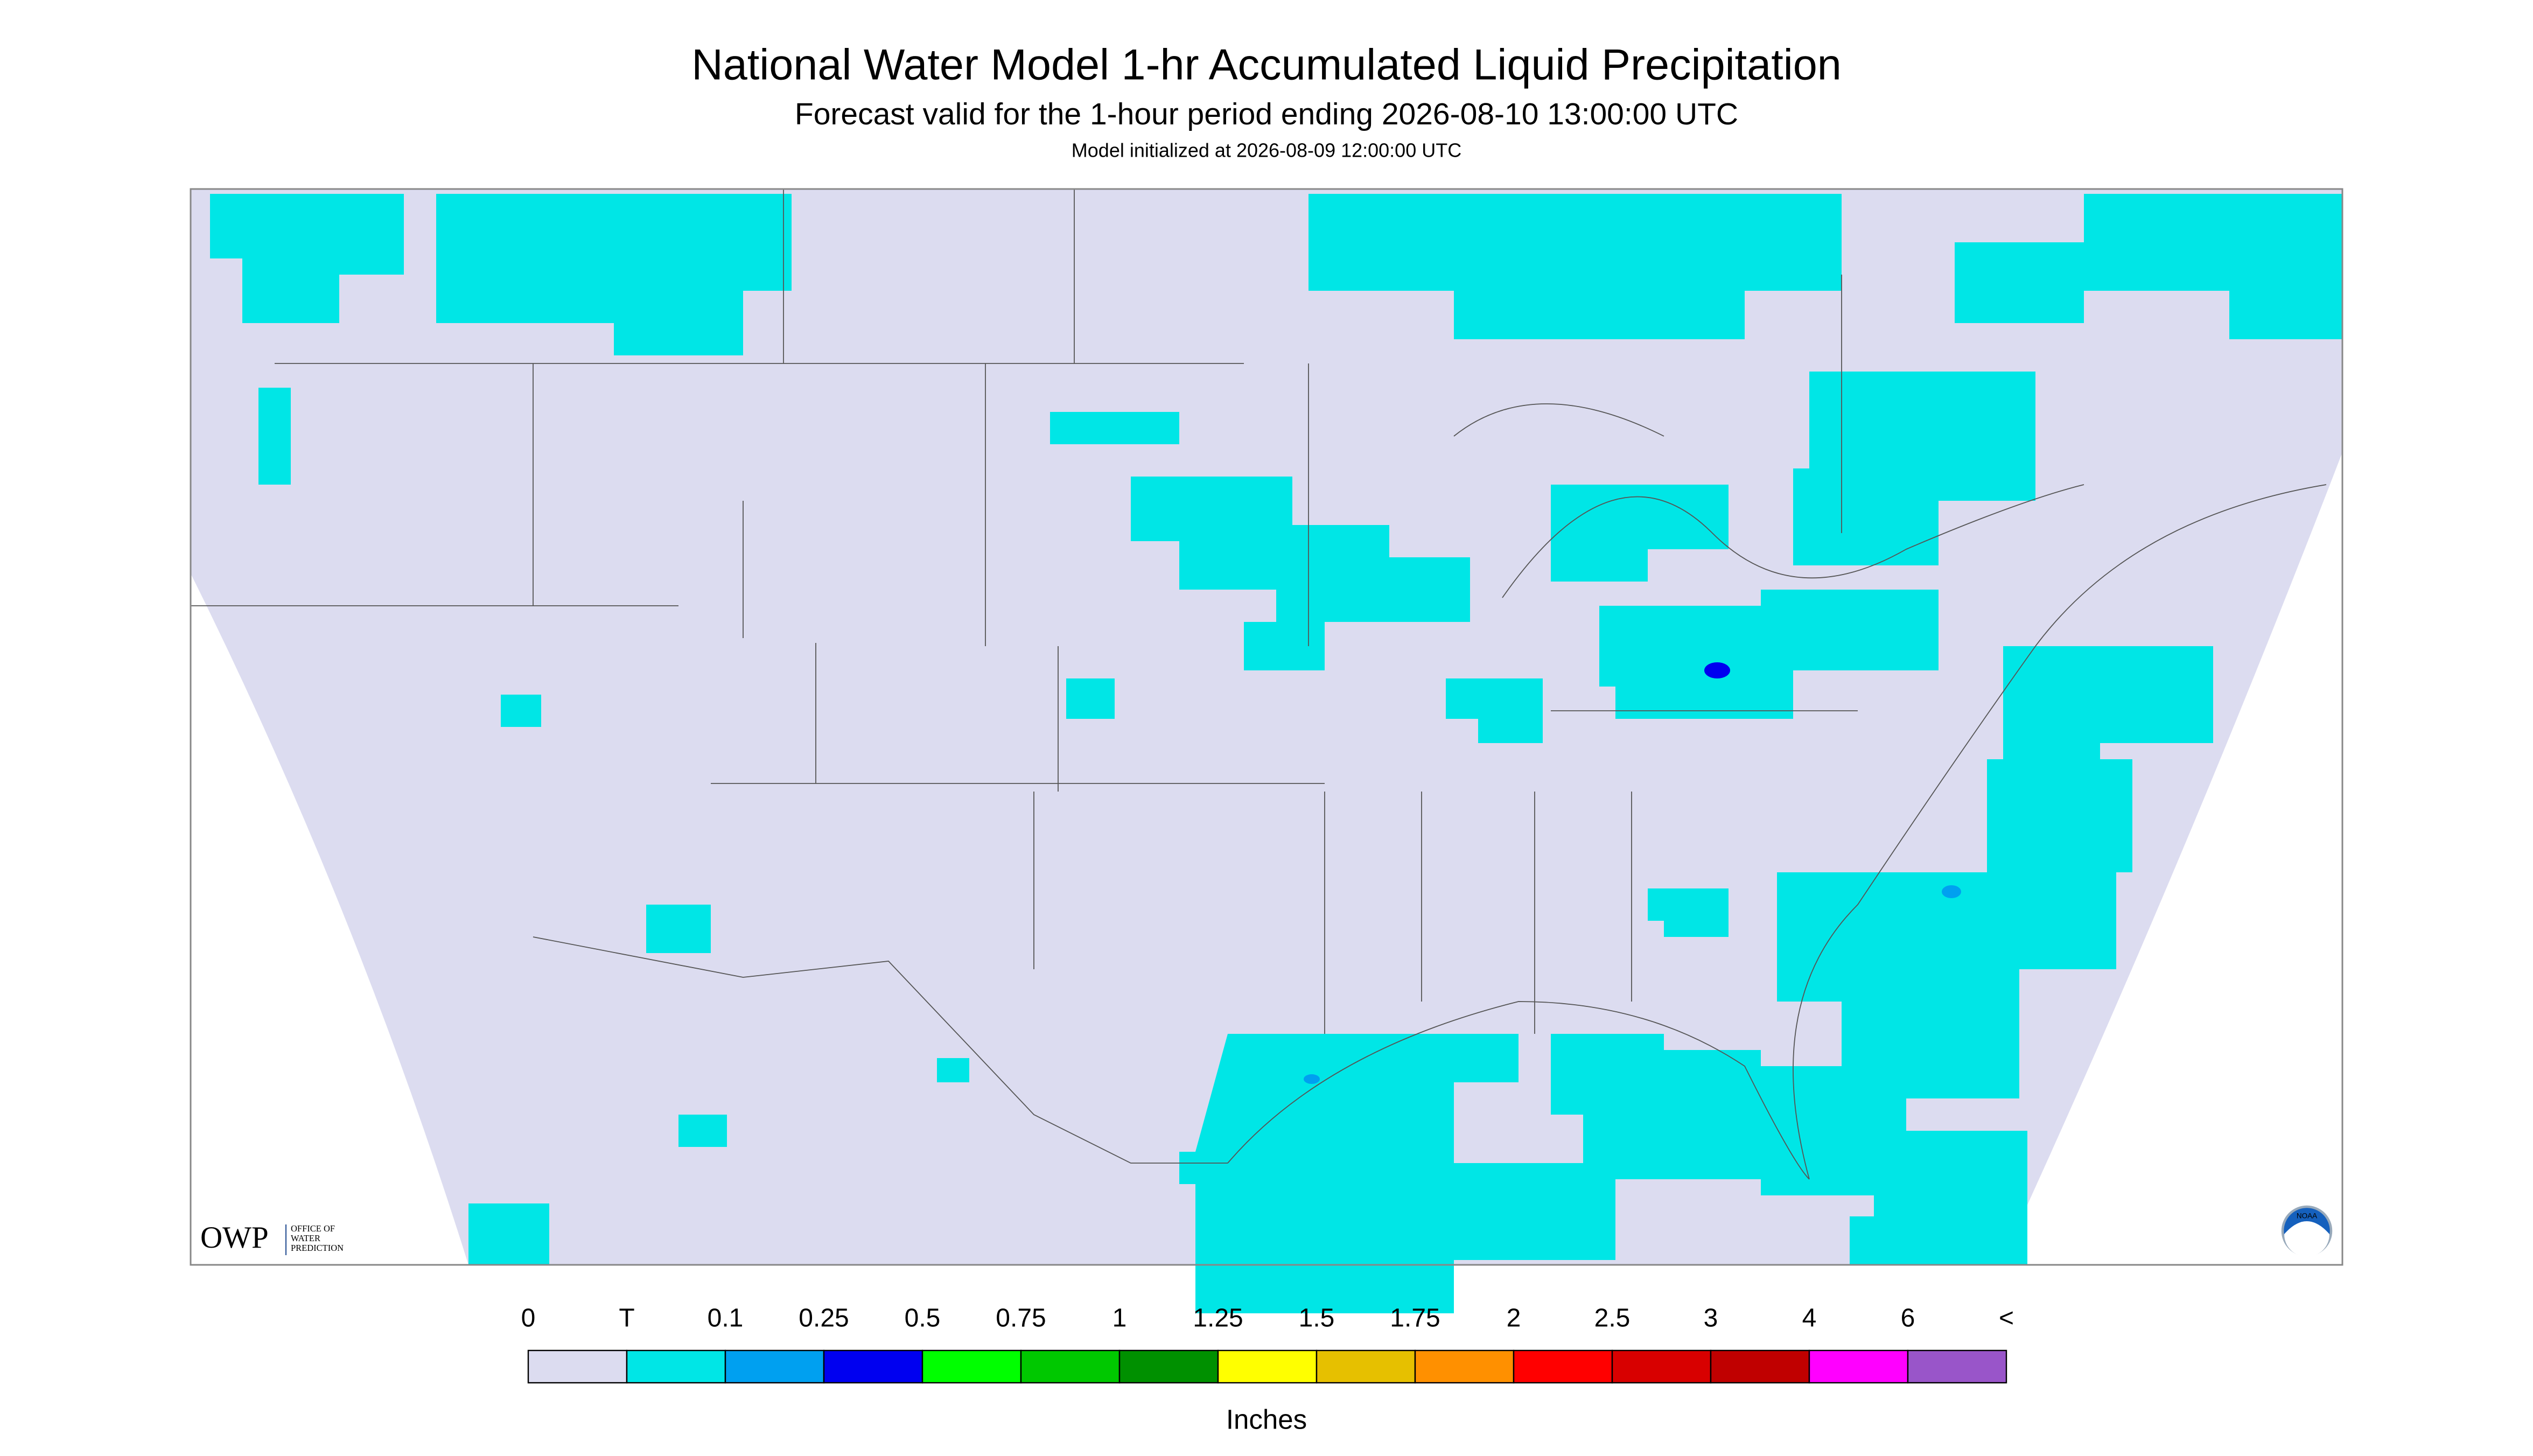  What do you see at coordinates (2307, 1231) in the screenshot?
I see `noaa-logo: NOAA` at bounding box center [2307, 1231].